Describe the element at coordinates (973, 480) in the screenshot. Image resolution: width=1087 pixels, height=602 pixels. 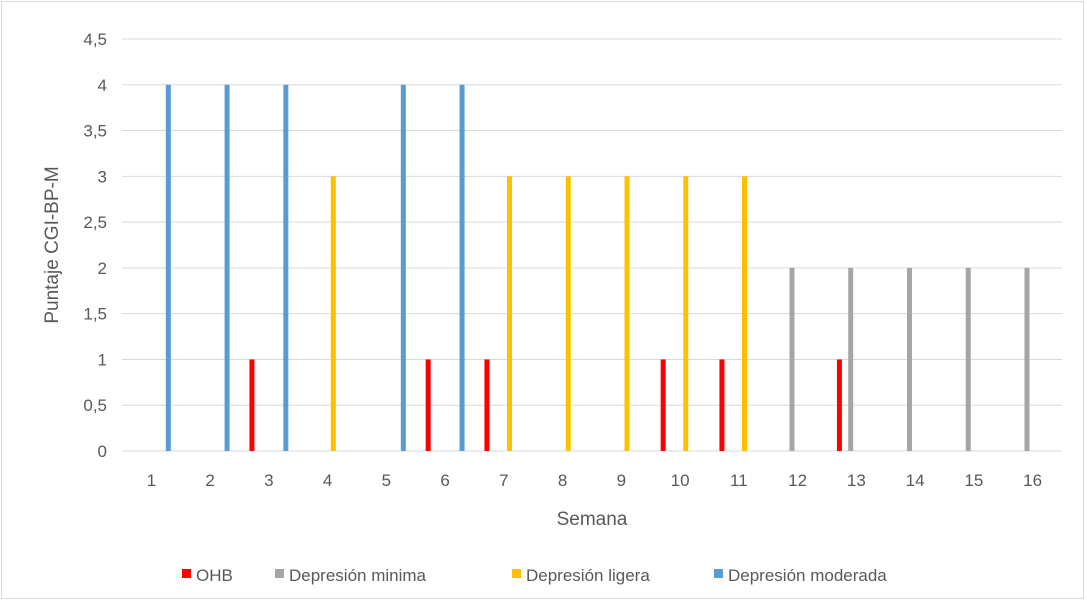
I see `x-tick-label: 15` at that location.